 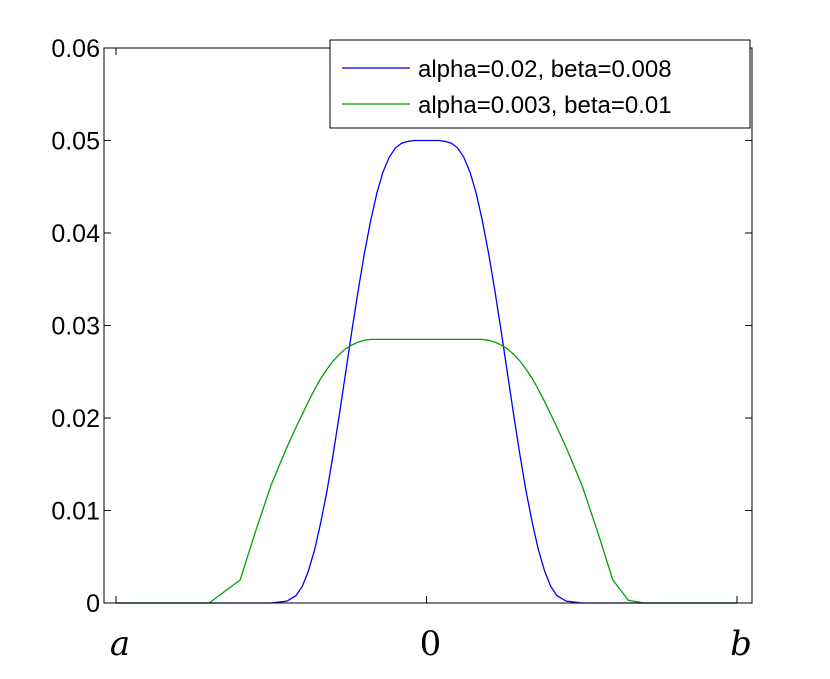 I want to click on y-tick-label: 0.05, so click(x=75, y=142).